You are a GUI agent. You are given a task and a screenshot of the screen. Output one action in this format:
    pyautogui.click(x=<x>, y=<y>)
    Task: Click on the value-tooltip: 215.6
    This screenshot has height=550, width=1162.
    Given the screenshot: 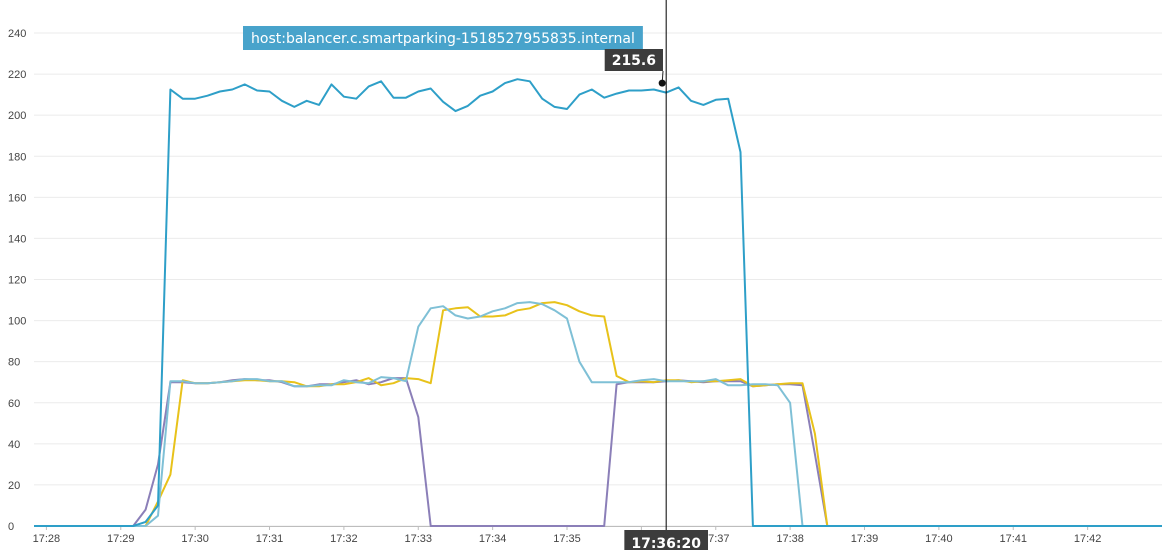 What is the action you would take?
    pyautogui.click(x=633, y=60)
    